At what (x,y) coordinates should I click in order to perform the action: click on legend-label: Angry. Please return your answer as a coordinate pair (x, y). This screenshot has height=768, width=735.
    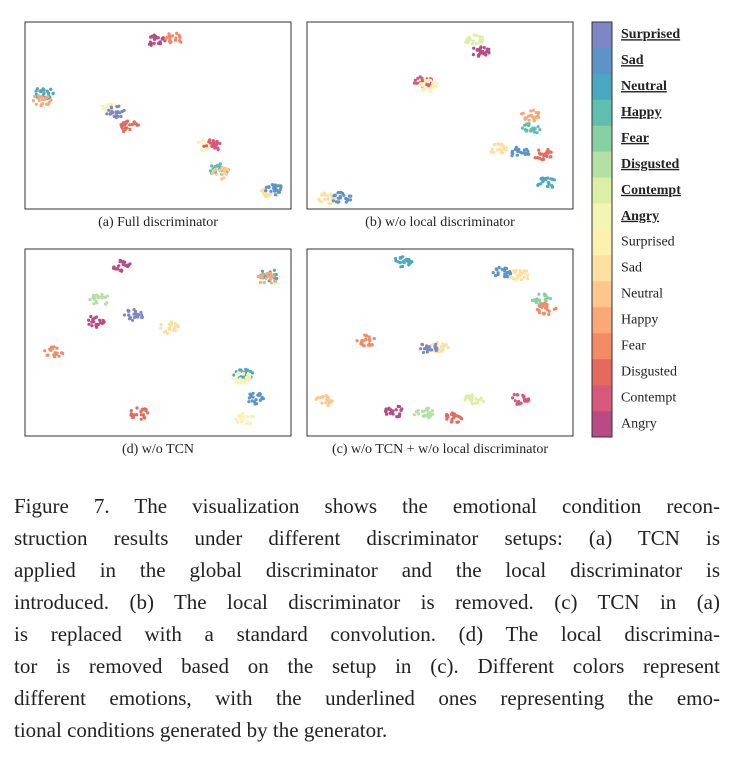
    Looking at the image, I should click on (639, 423).